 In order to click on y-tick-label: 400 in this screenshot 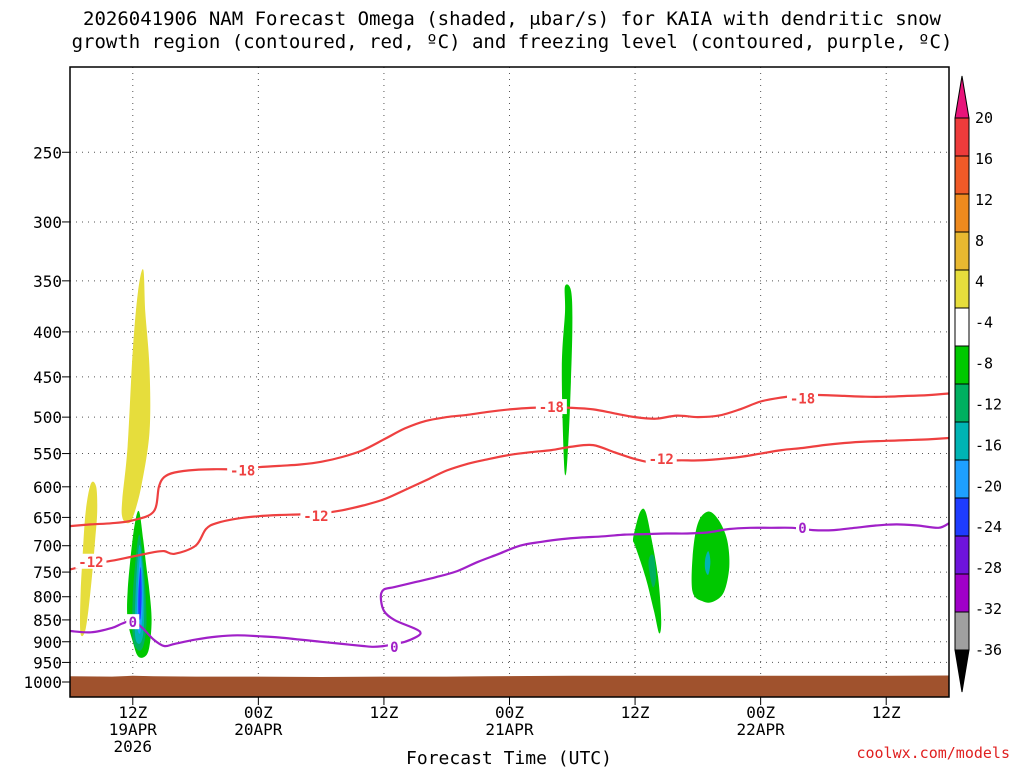, I will do `click(47, 332)`.